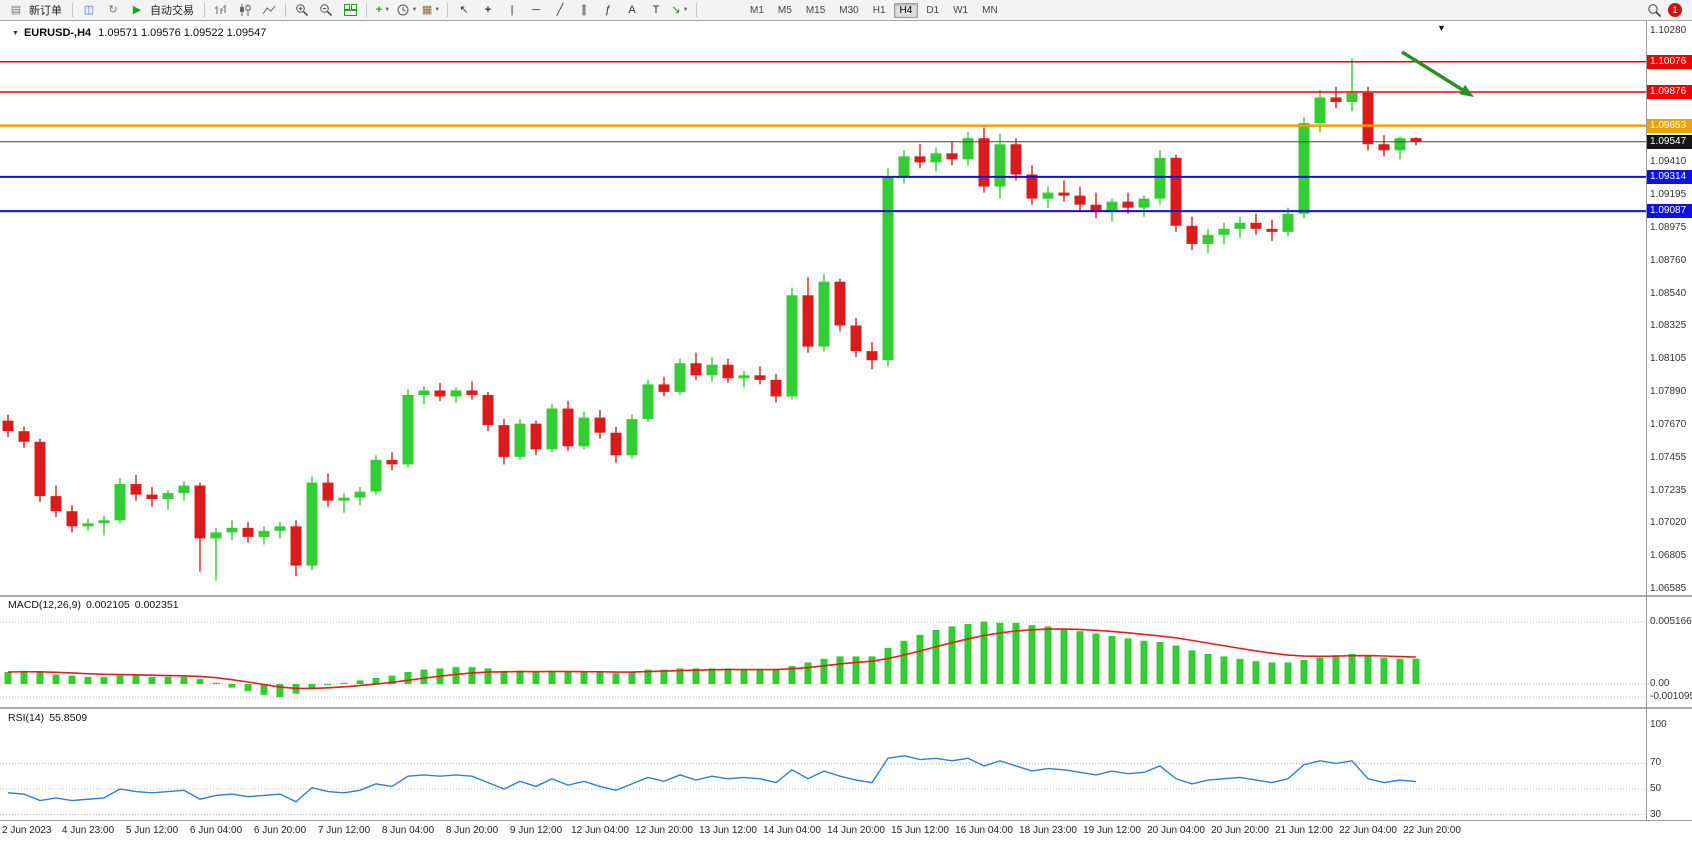 The height and width of the screenshot is (842, 1692). Describe the element at coordinates (849, 10) in the screenshot. I see `timeframe-m30-button: M30` at that location.